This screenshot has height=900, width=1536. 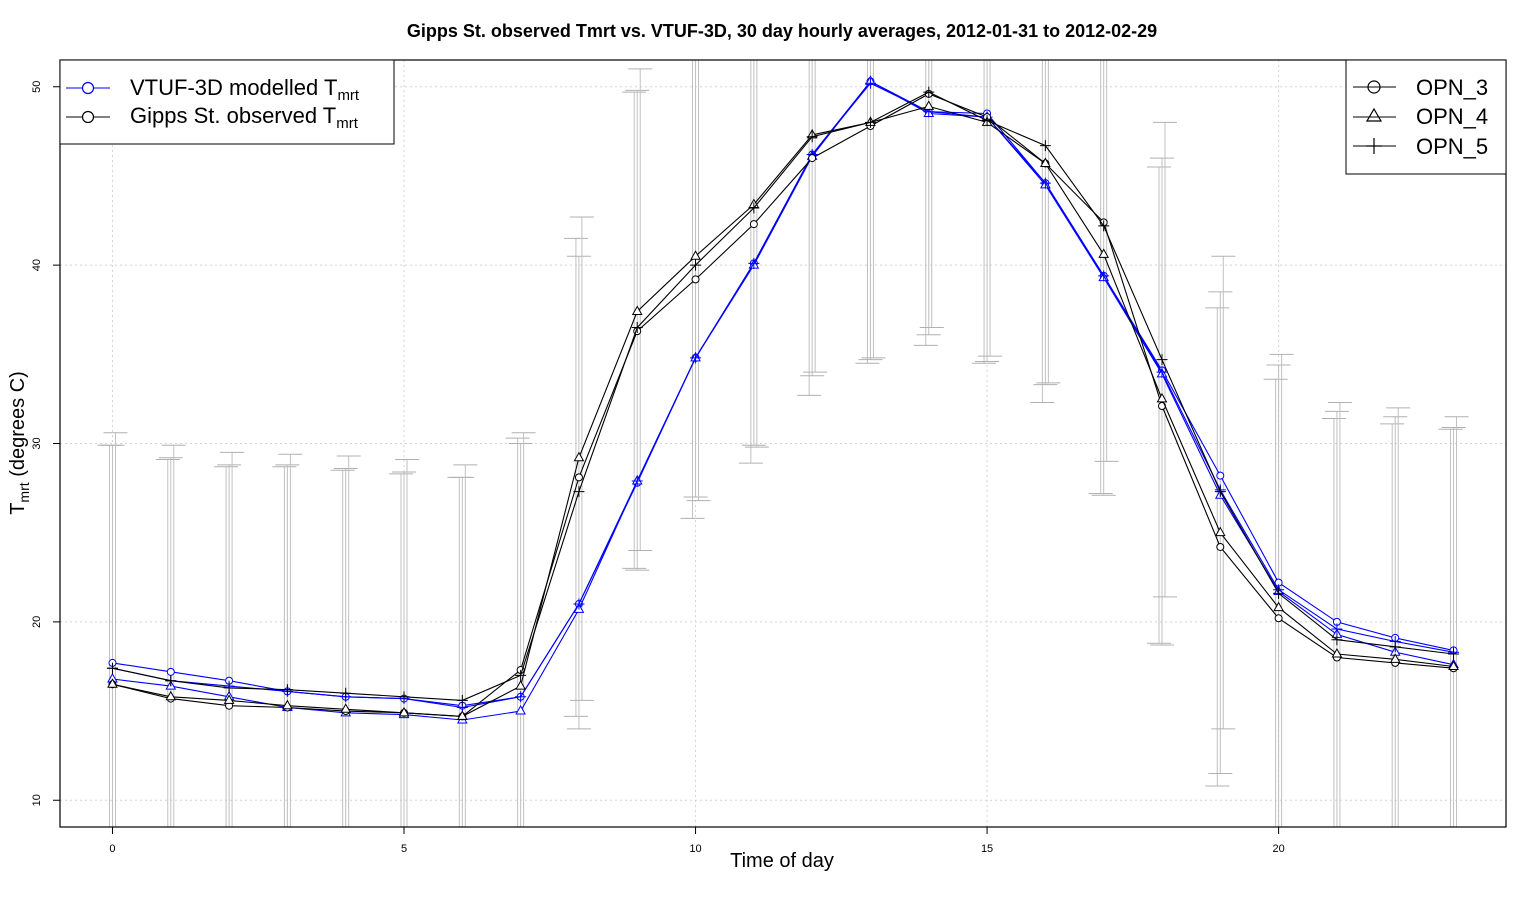 I want to click on x-axis: 0 5 10 15 20, so click(x=697, y=841).